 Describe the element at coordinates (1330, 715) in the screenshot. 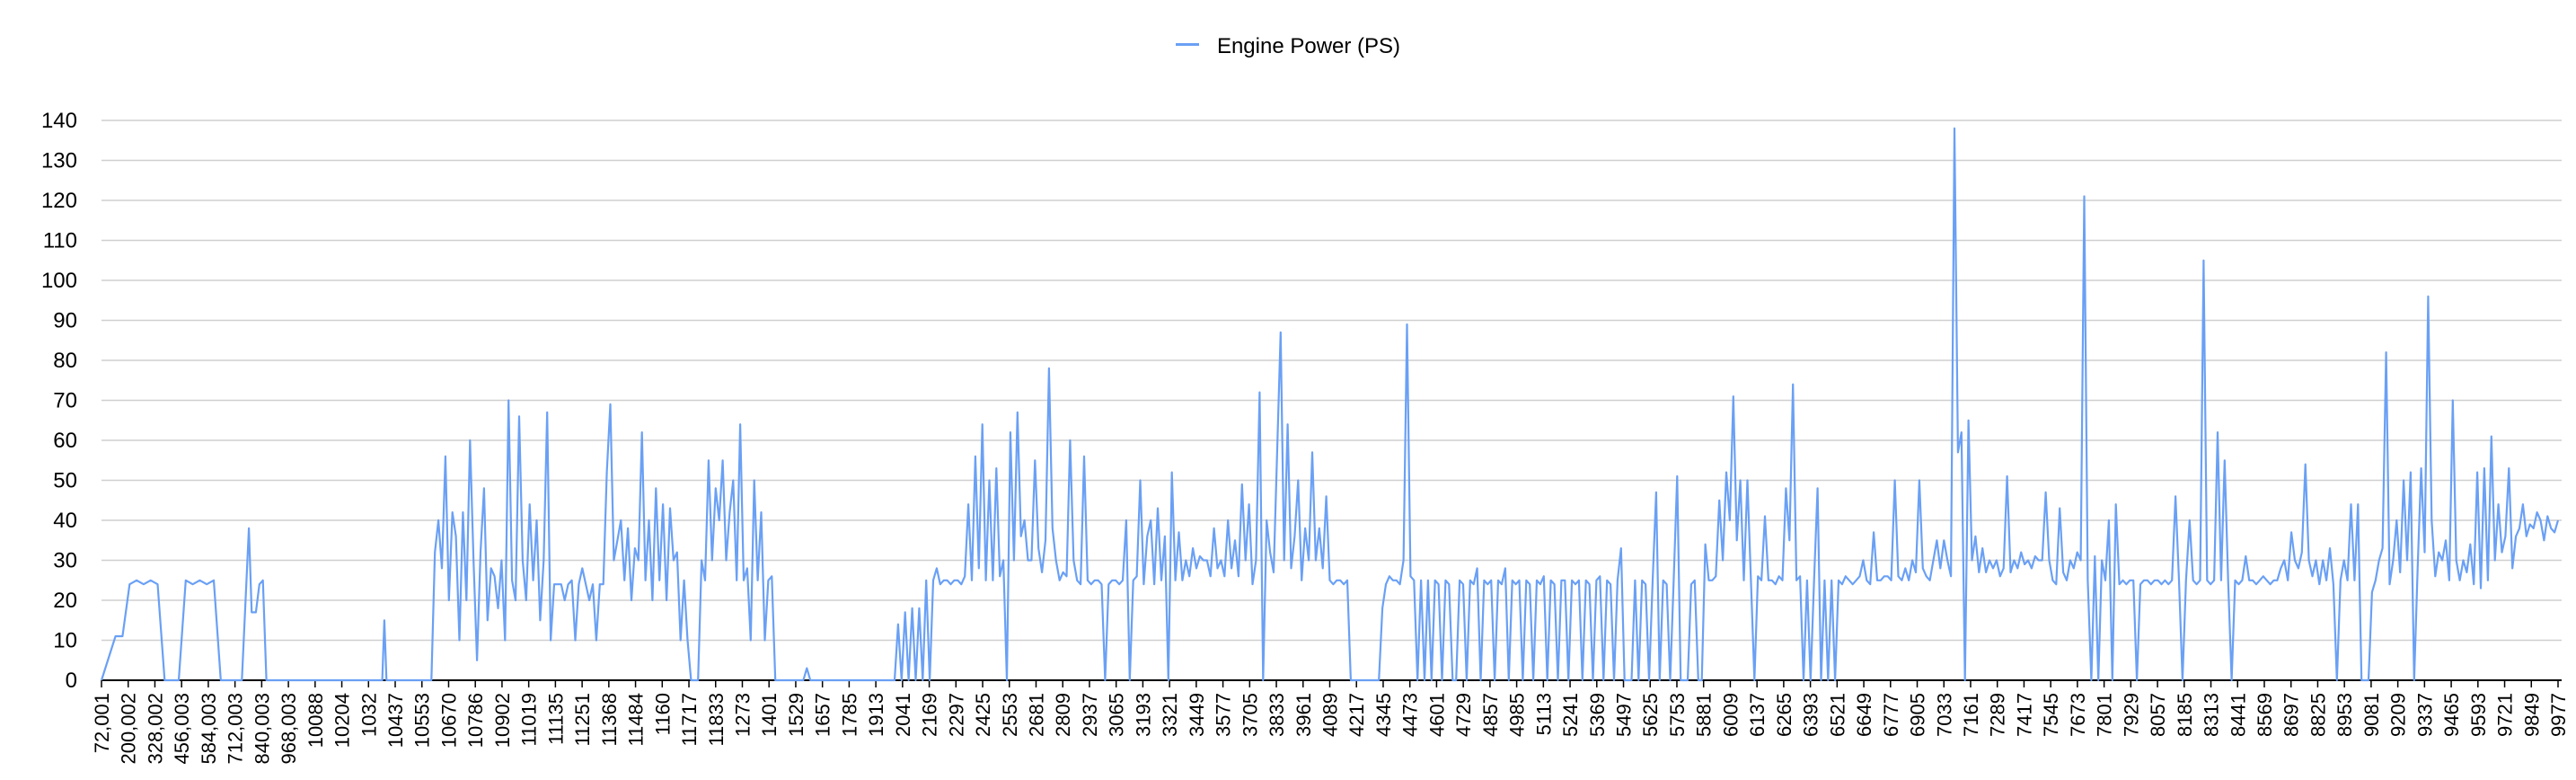

I see `x-tick-label: 4089` at that location.